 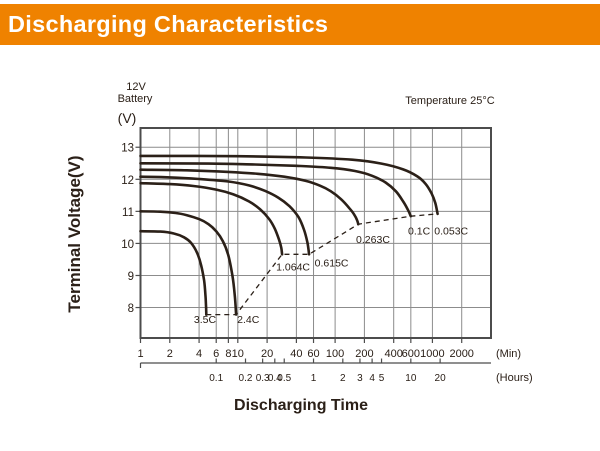 I want to click on curve-0.053C, so click(x=289, y=185).